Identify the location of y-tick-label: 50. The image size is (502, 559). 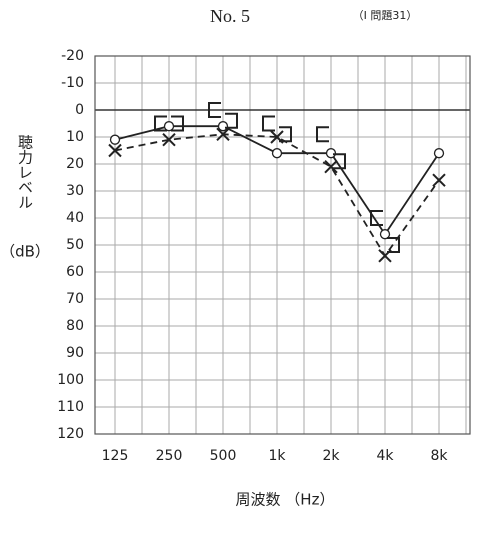
(75, 245).